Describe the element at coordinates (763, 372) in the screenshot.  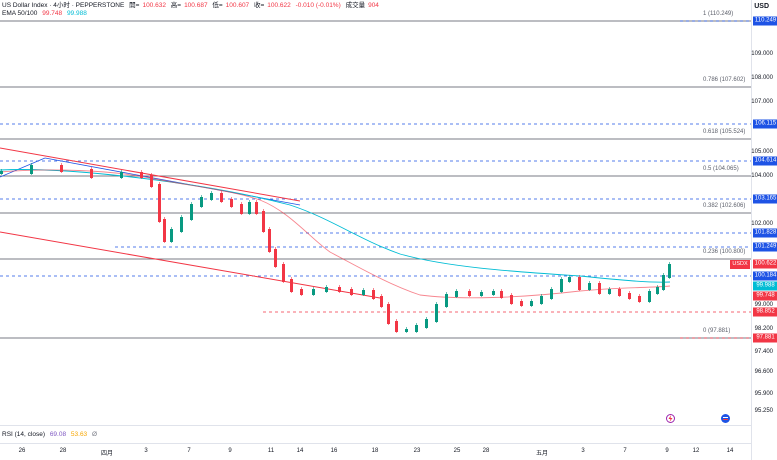
I see `price-tick: 96.600` at that location.